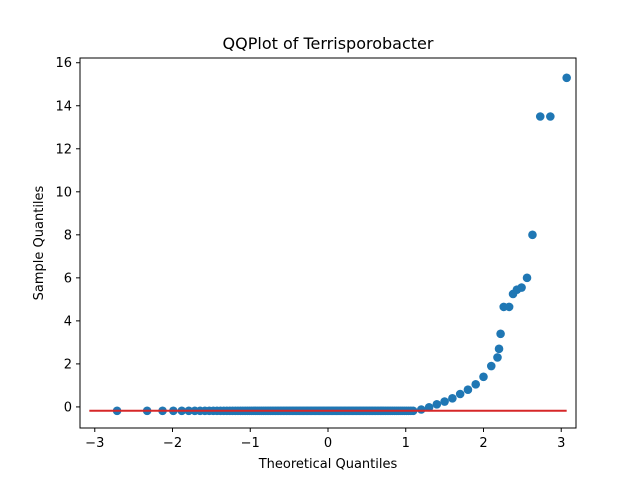 This screenshot has width=640, height=480. What do you see at coordinates (39, 242) in the screenshot?
I see `y-axis-label: Sample Quantiles` at bounding box center [39, 242].